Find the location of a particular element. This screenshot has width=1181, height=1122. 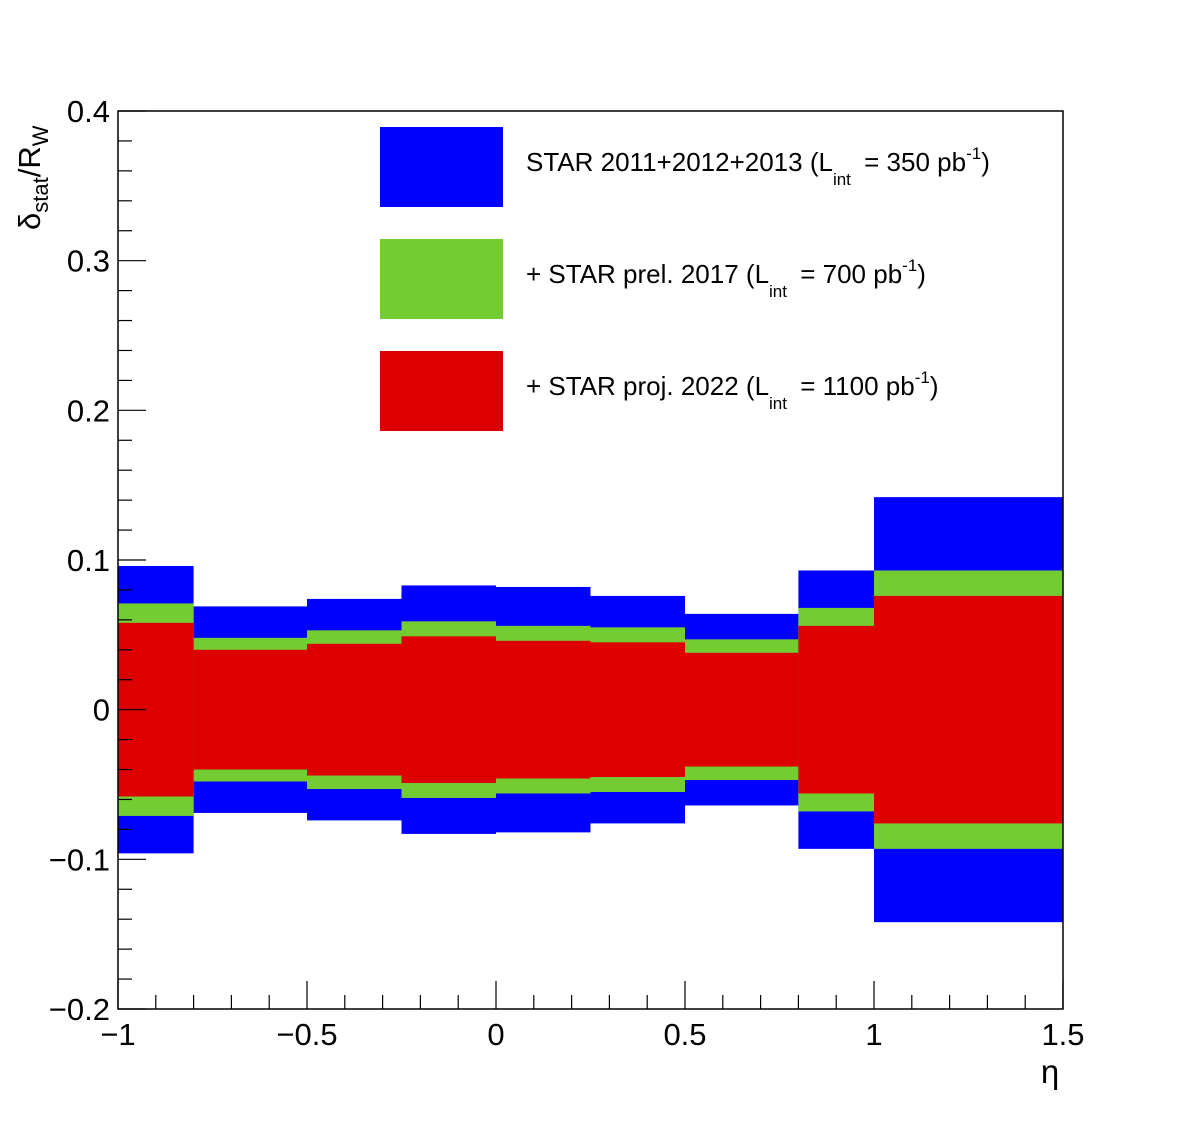

y-axis-title-slash: /R is located at coordinates (29, 161).